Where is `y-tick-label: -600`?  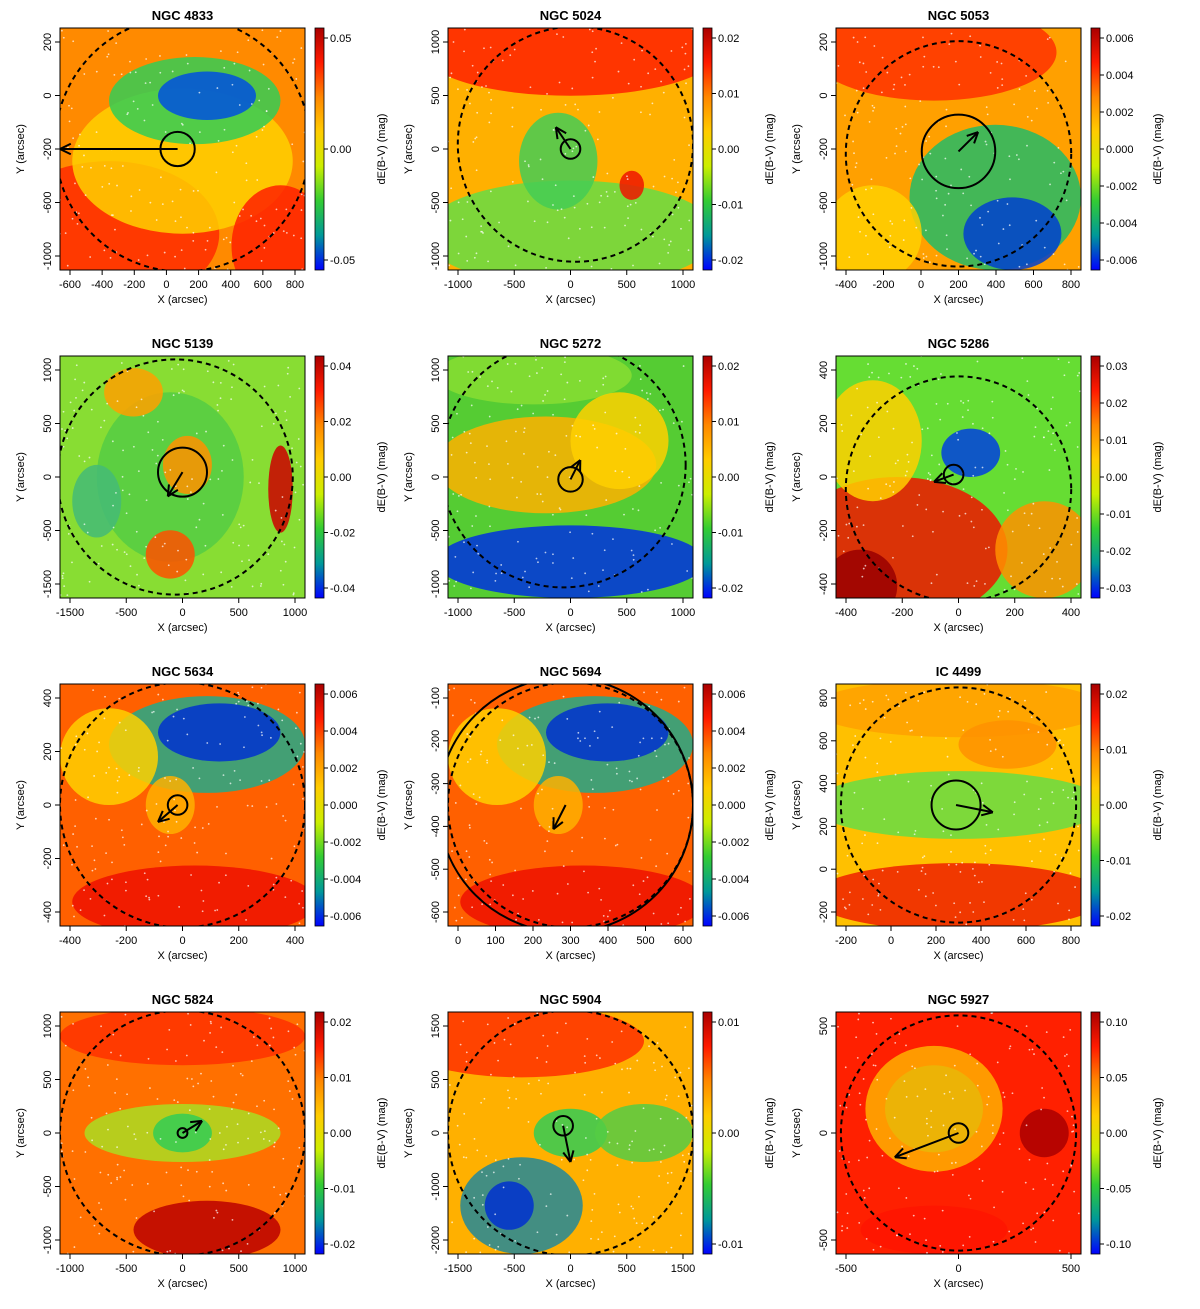 y-tick-label: -600 is located at coordinates (436, 912).